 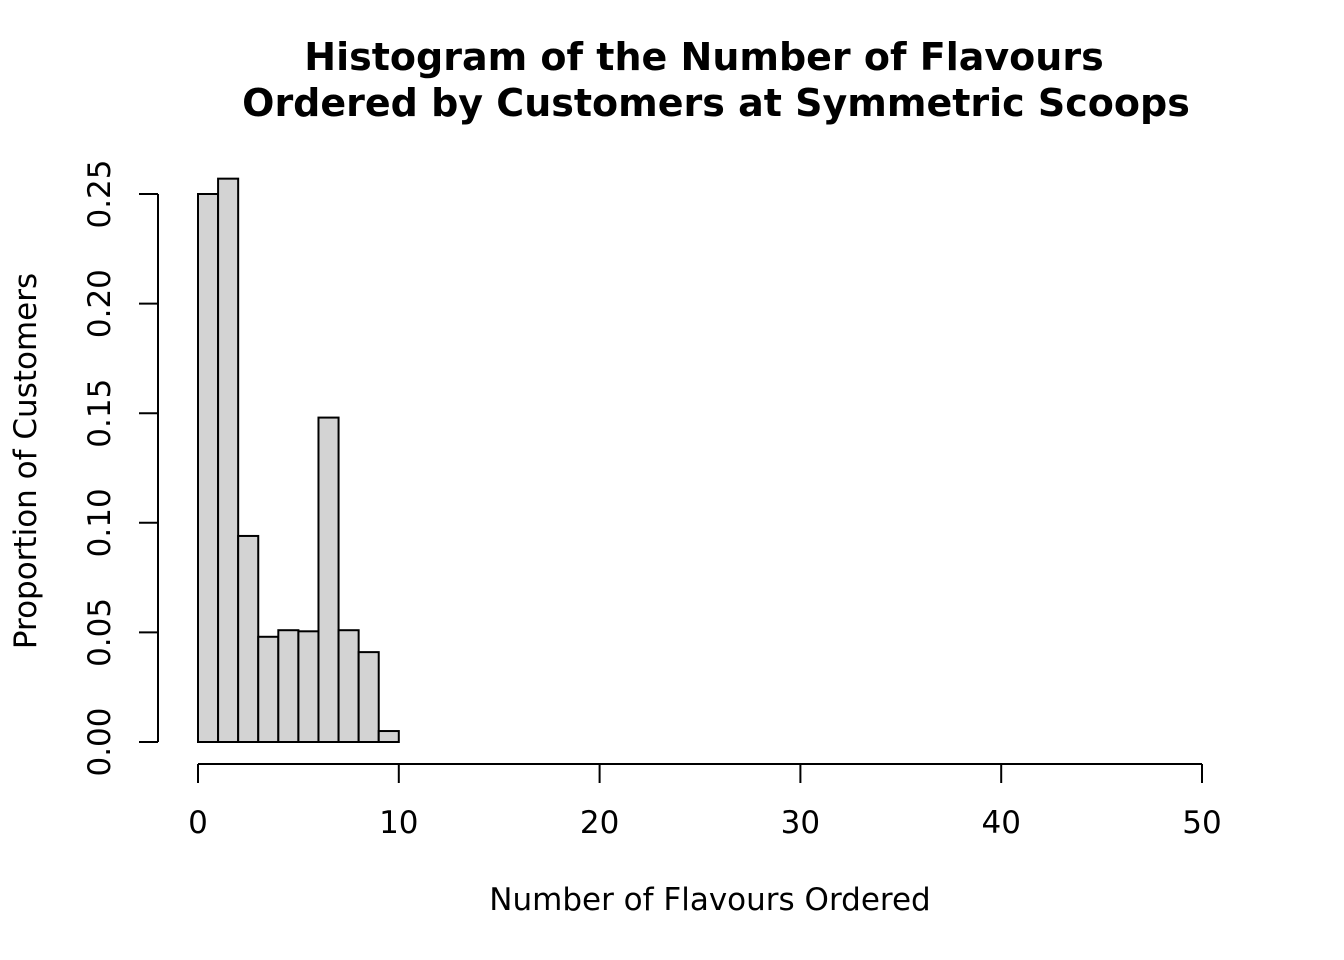 What do you see at coordinates (1201, 823) in the screenshot?
I see `x-tick-label: 50` at bounding box center [1201, 823].